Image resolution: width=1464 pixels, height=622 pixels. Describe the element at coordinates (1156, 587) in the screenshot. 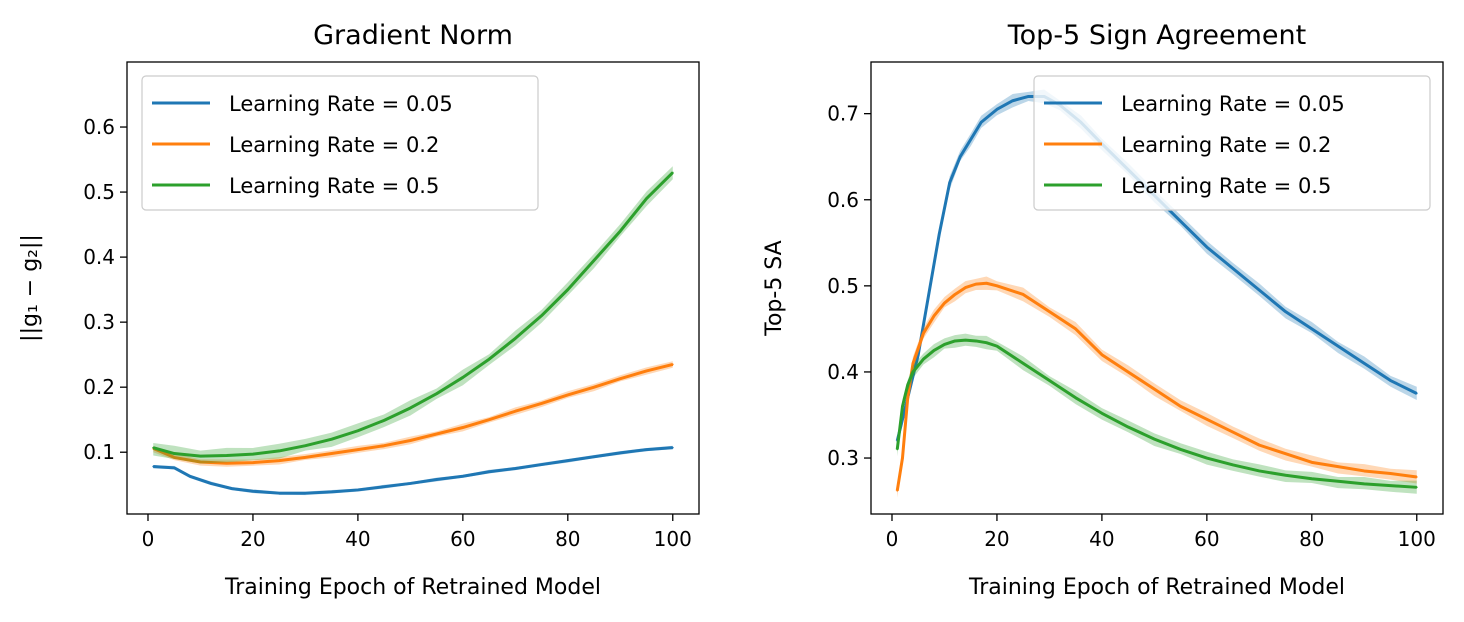

I see `chart2-x-axis-label: Training Epoch of Retrained Model` at that location.